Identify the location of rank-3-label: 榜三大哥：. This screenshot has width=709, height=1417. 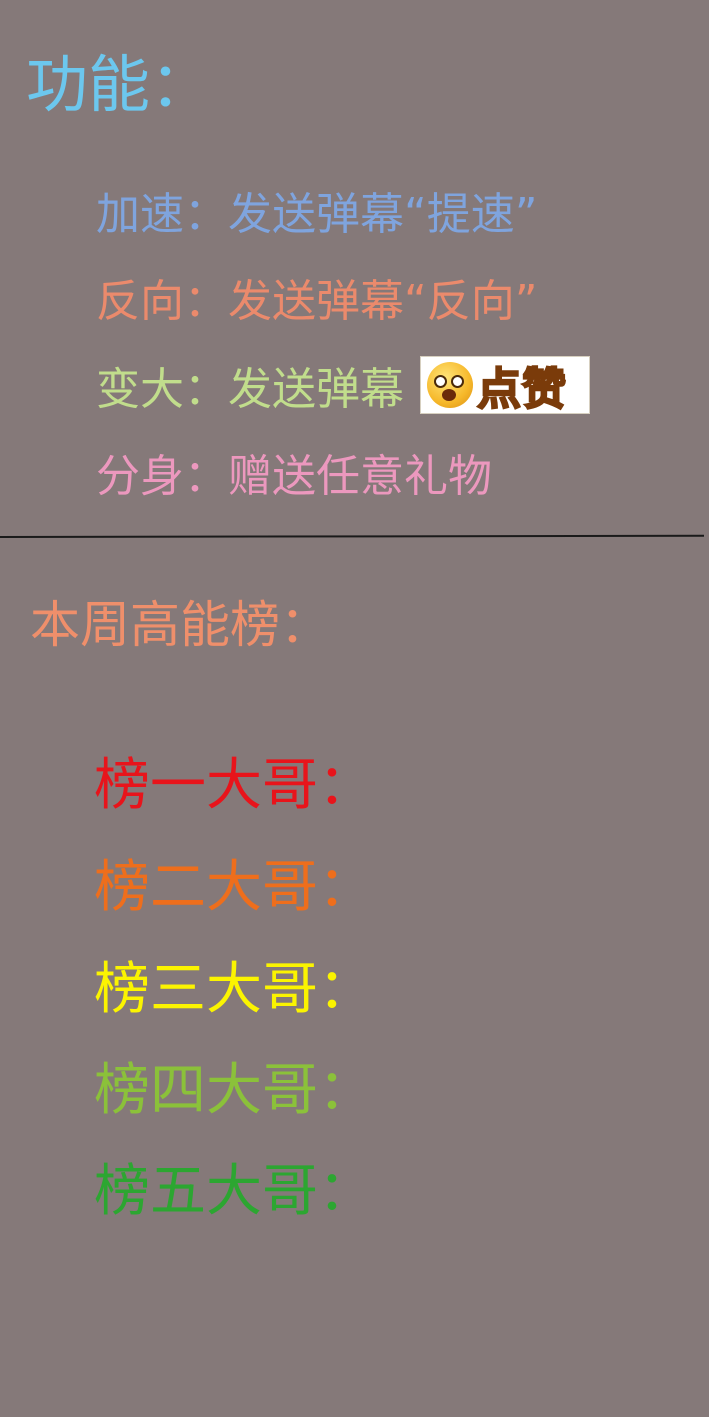
(234, 989).